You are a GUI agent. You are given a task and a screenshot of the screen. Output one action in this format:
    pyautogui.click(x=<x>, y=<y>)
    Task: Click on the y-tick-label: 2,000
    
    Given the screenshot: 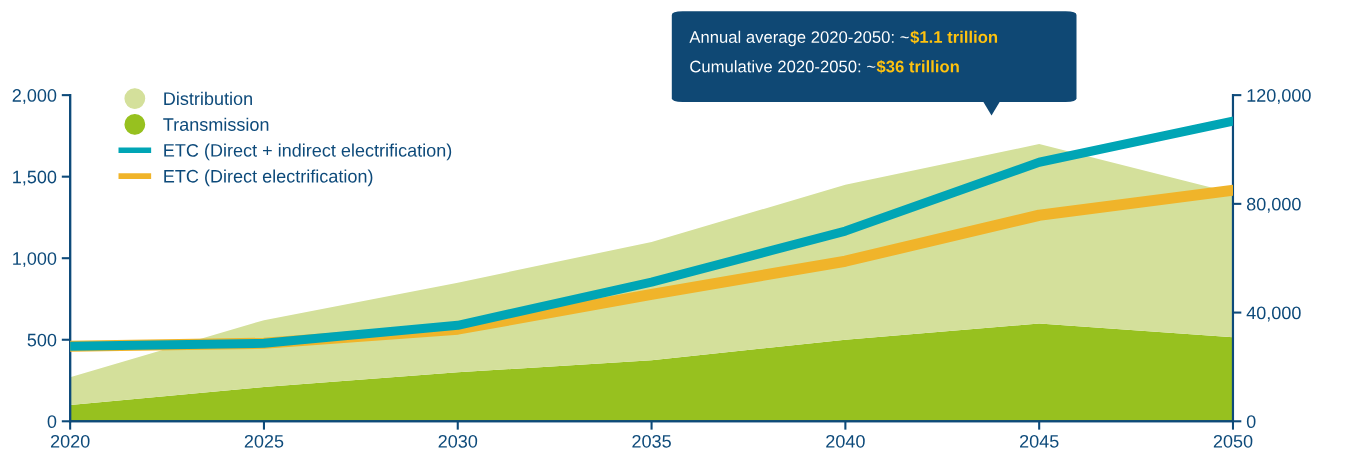 What is the action you would take?
    pyautogui.click(x=34, y=96)
    